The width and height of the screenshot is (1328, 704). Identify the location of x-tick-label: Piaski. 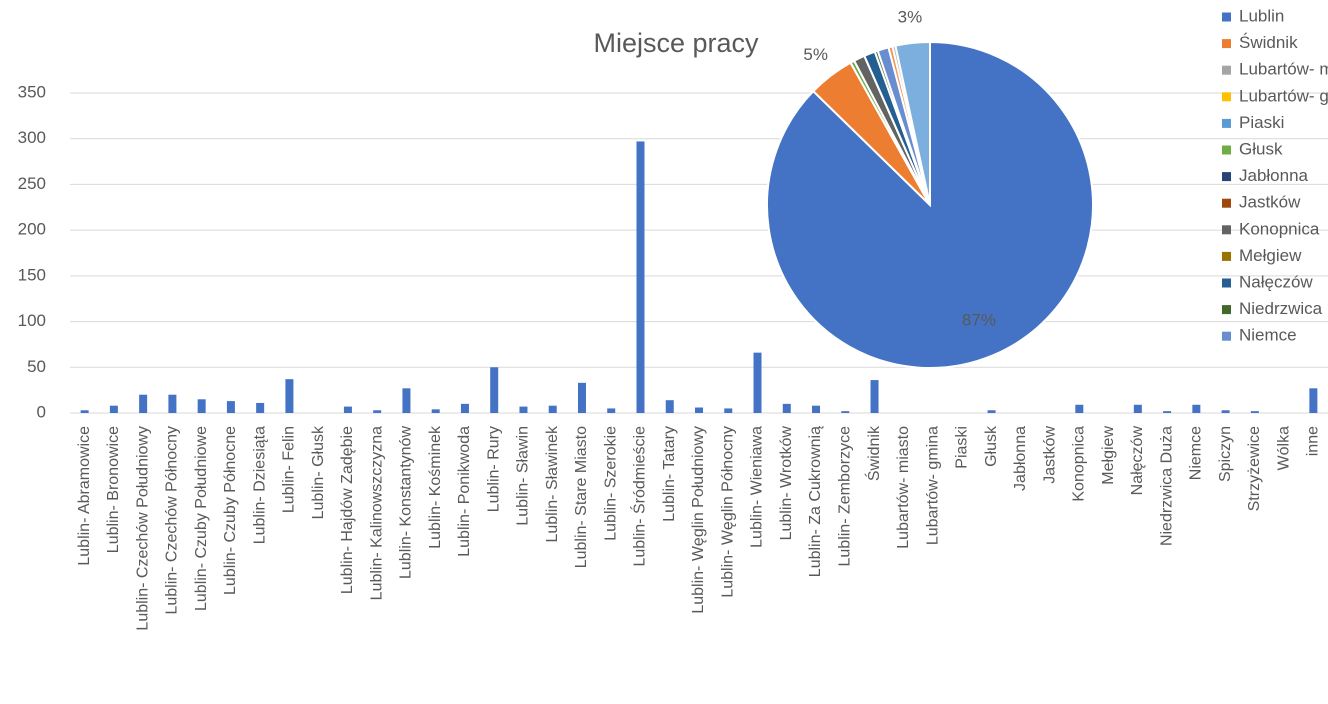
(962, 447).